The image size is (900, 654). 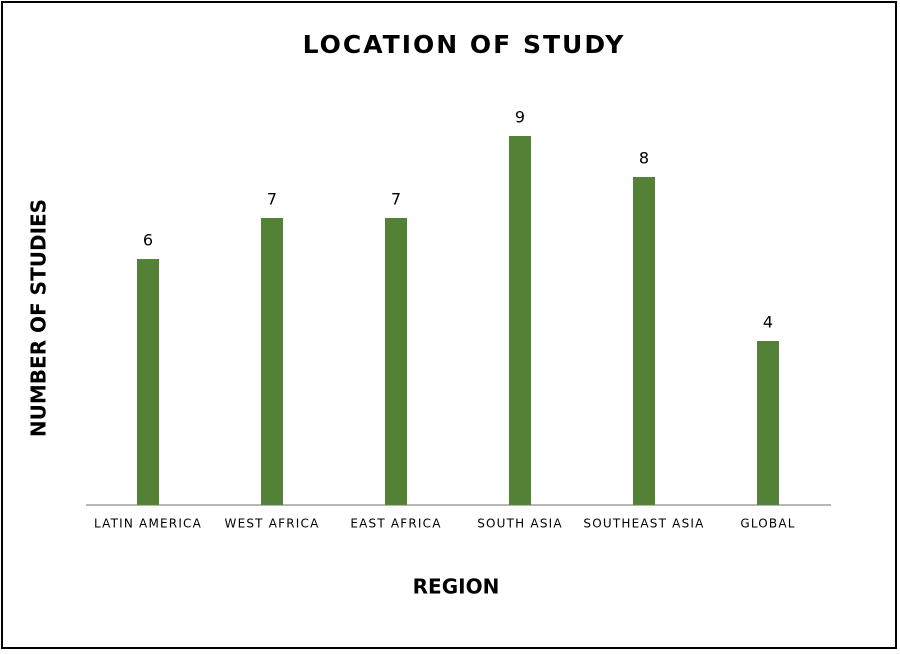 What do you see at coordinates (272, 524) in the screenshot?
I see `x-tick-label: WEST AFRICA` at bounding box center [272, 524].